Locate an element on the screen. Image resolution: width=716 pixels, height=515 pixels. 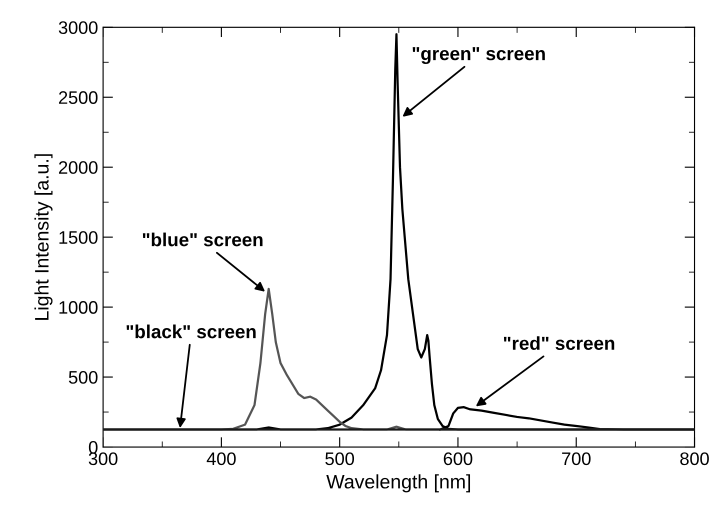
x-axis-title: Wavelength [nm] is located at coordinates (398, 483).